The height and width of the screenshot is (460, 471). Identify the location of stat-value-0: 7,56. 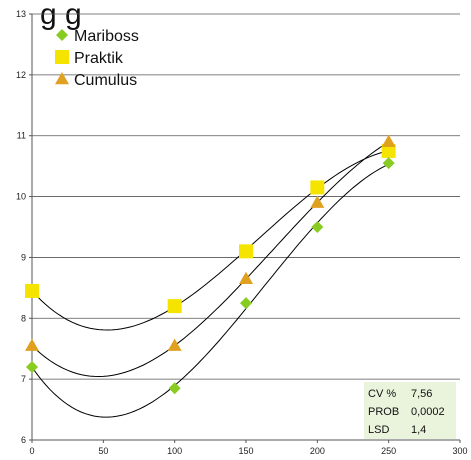
(421, 394).